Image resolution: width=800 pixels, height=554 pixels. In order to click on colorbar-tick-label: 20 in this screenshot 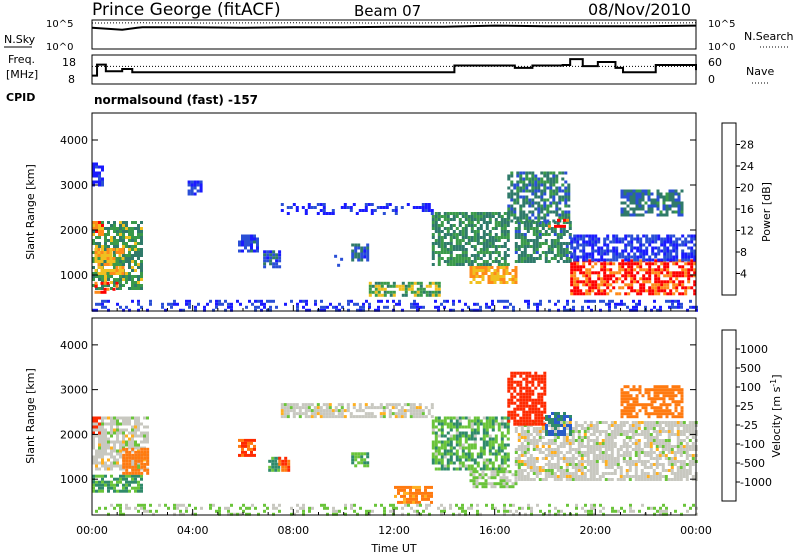, I will do `click(747, 188)`.